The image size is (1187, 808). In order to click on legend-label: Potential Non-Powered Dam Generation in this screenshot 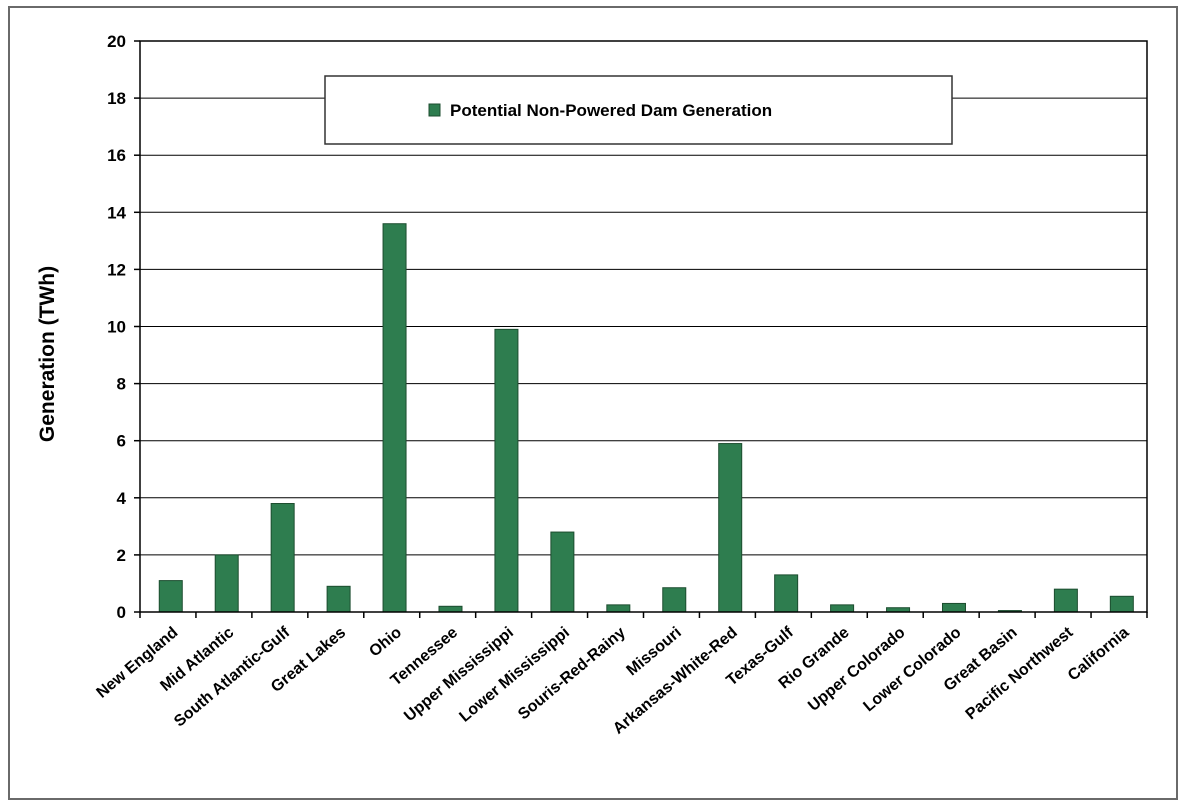, I will do `click(611, 110)`.